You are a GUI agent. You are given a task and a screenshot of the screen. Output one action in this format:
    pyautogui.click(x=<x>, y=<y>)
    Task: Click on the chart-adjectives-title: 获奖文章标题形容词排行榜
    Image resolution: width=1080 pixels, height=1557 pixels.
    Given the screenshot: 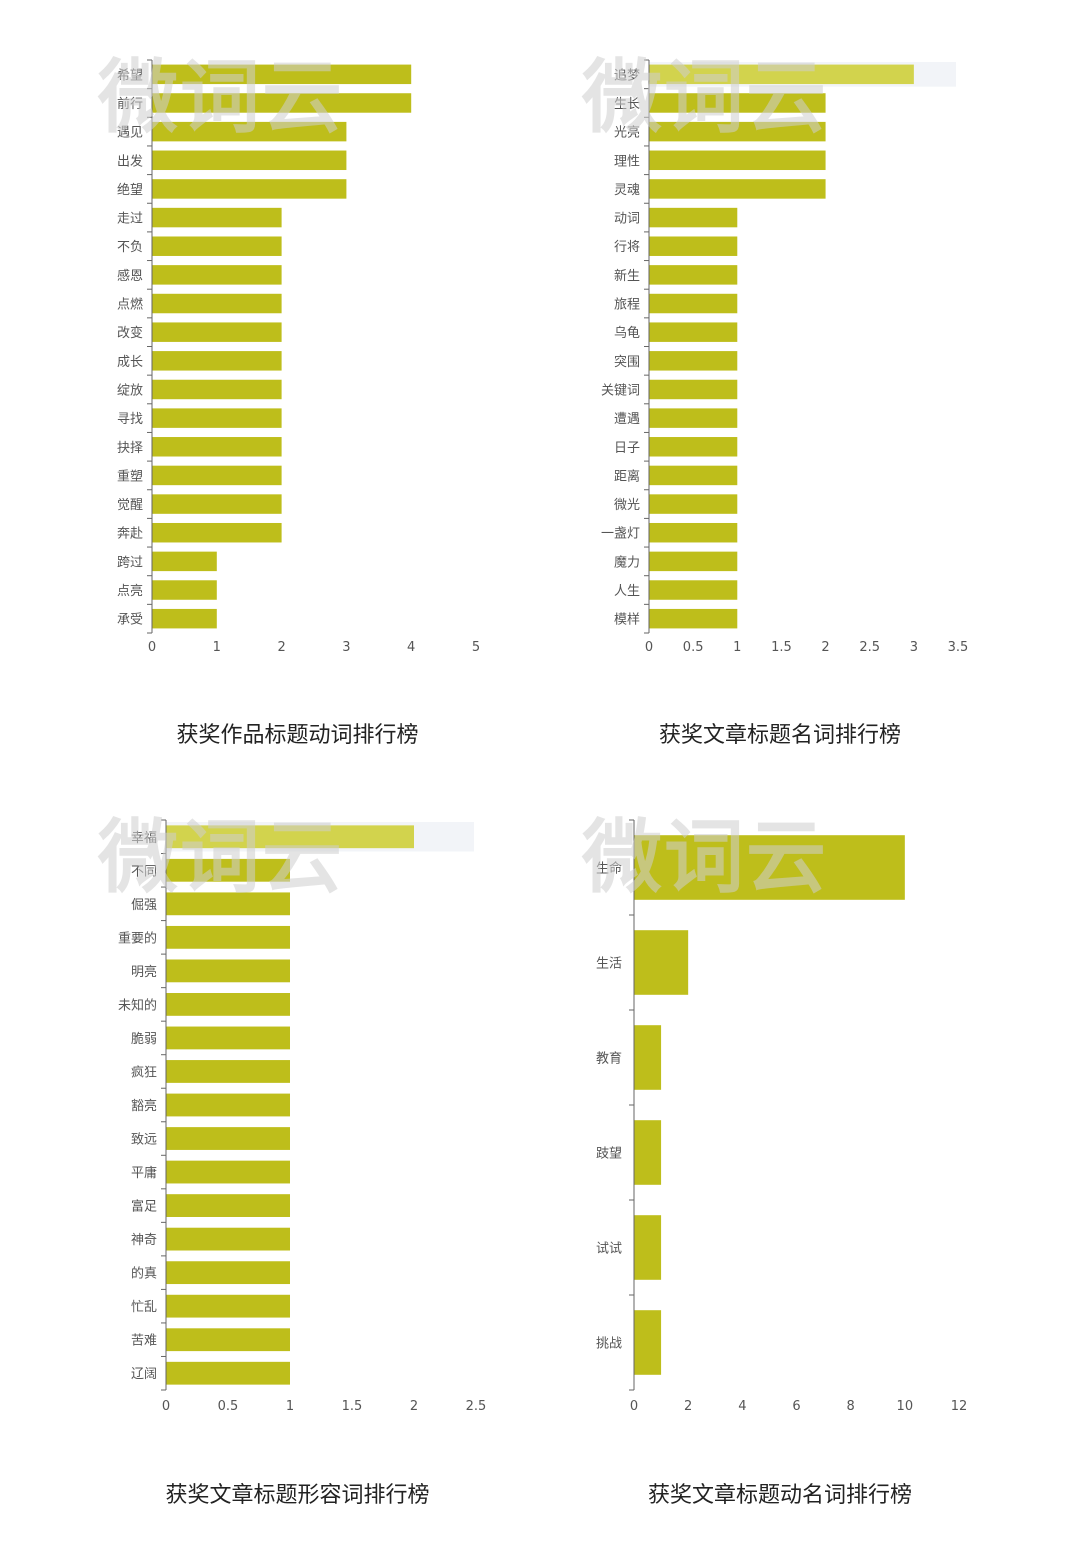 What is the action you would take?
    pyautogui.click(x=297, y=1495)
    